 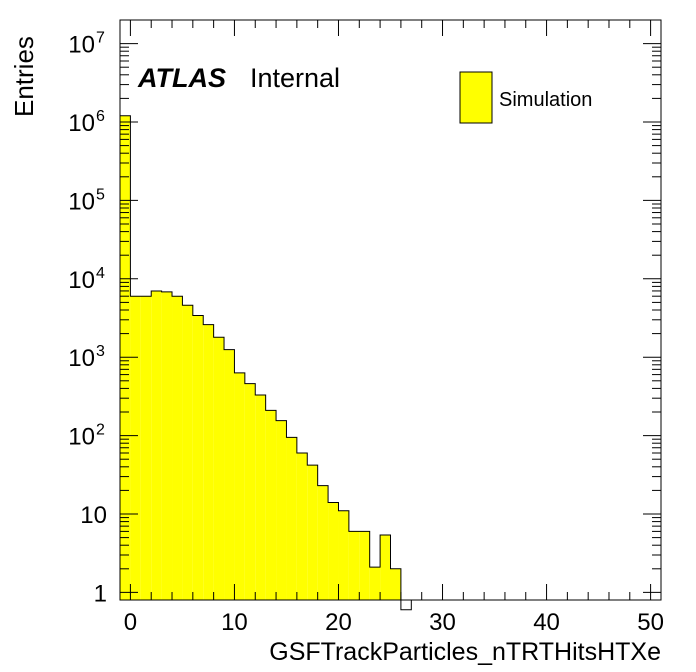 I want to click on x-tick-label: 20, so click(x=338, y=622).